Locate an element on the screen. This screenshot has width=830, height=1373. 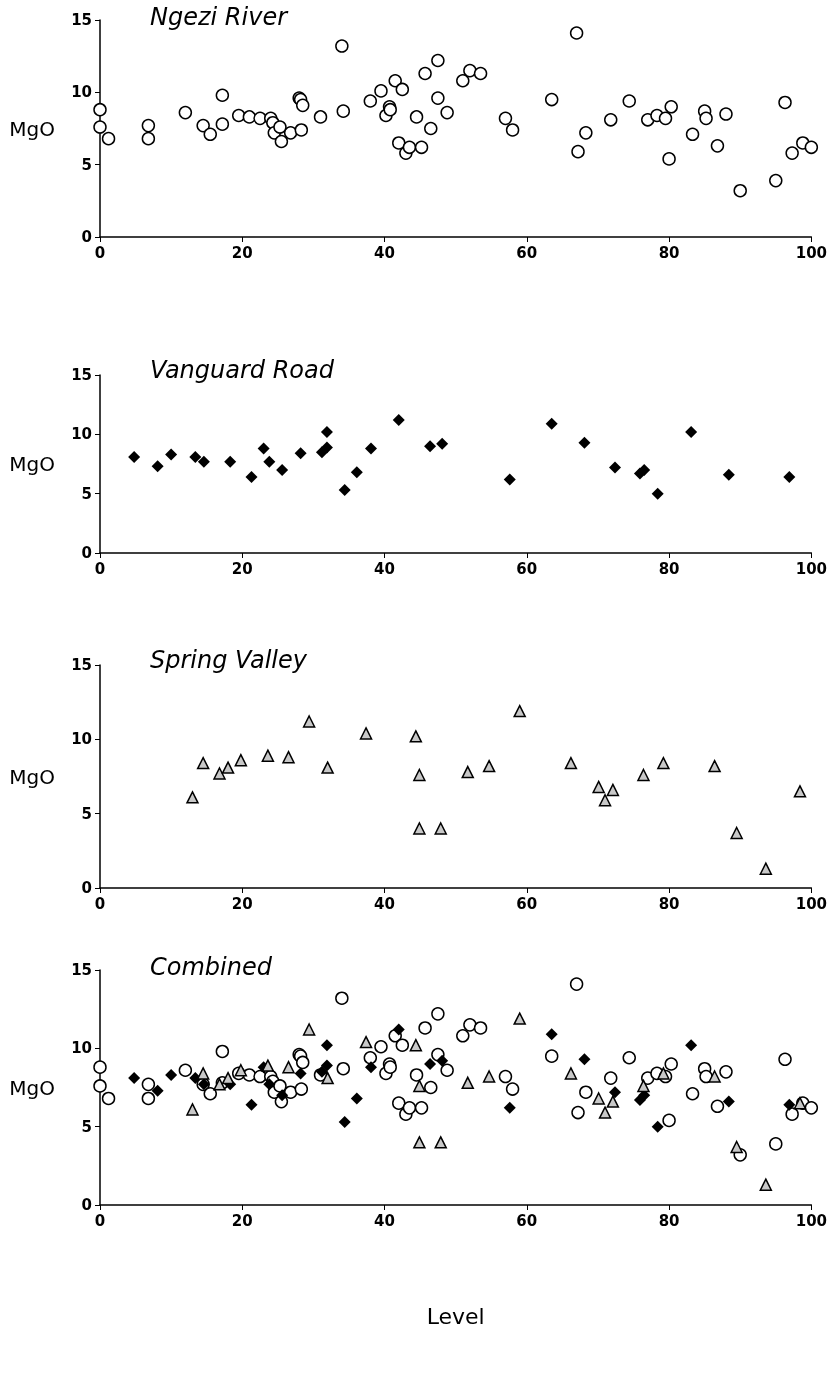
chart-title: Vanguard Road is located at coordinates (242, 370).